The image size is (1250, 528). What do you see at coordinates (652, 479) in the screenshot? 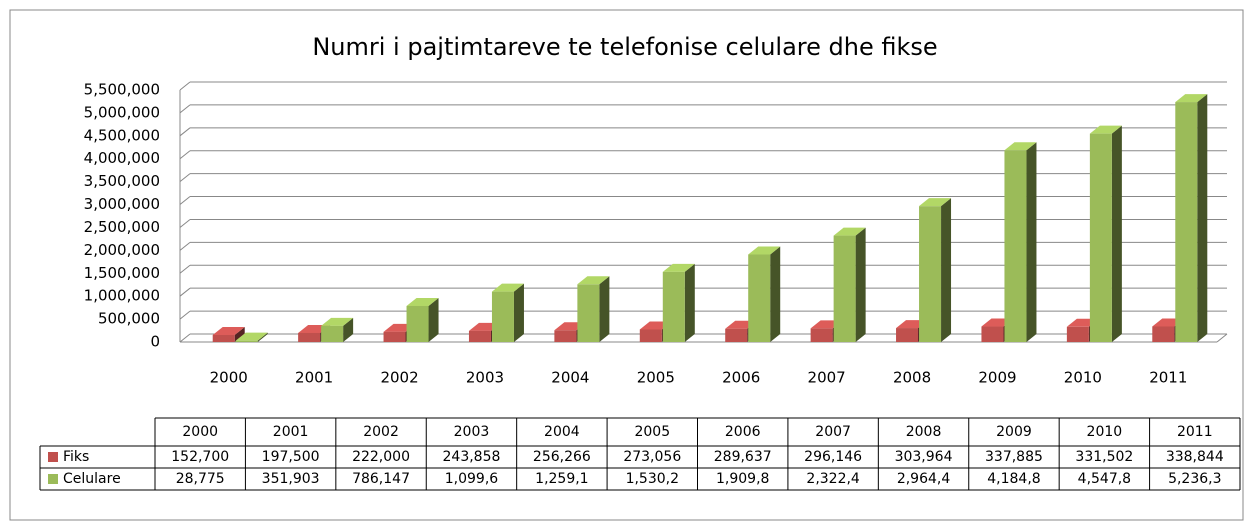
I see `table-value: 1,530,2` at bounding box center [652, 479].